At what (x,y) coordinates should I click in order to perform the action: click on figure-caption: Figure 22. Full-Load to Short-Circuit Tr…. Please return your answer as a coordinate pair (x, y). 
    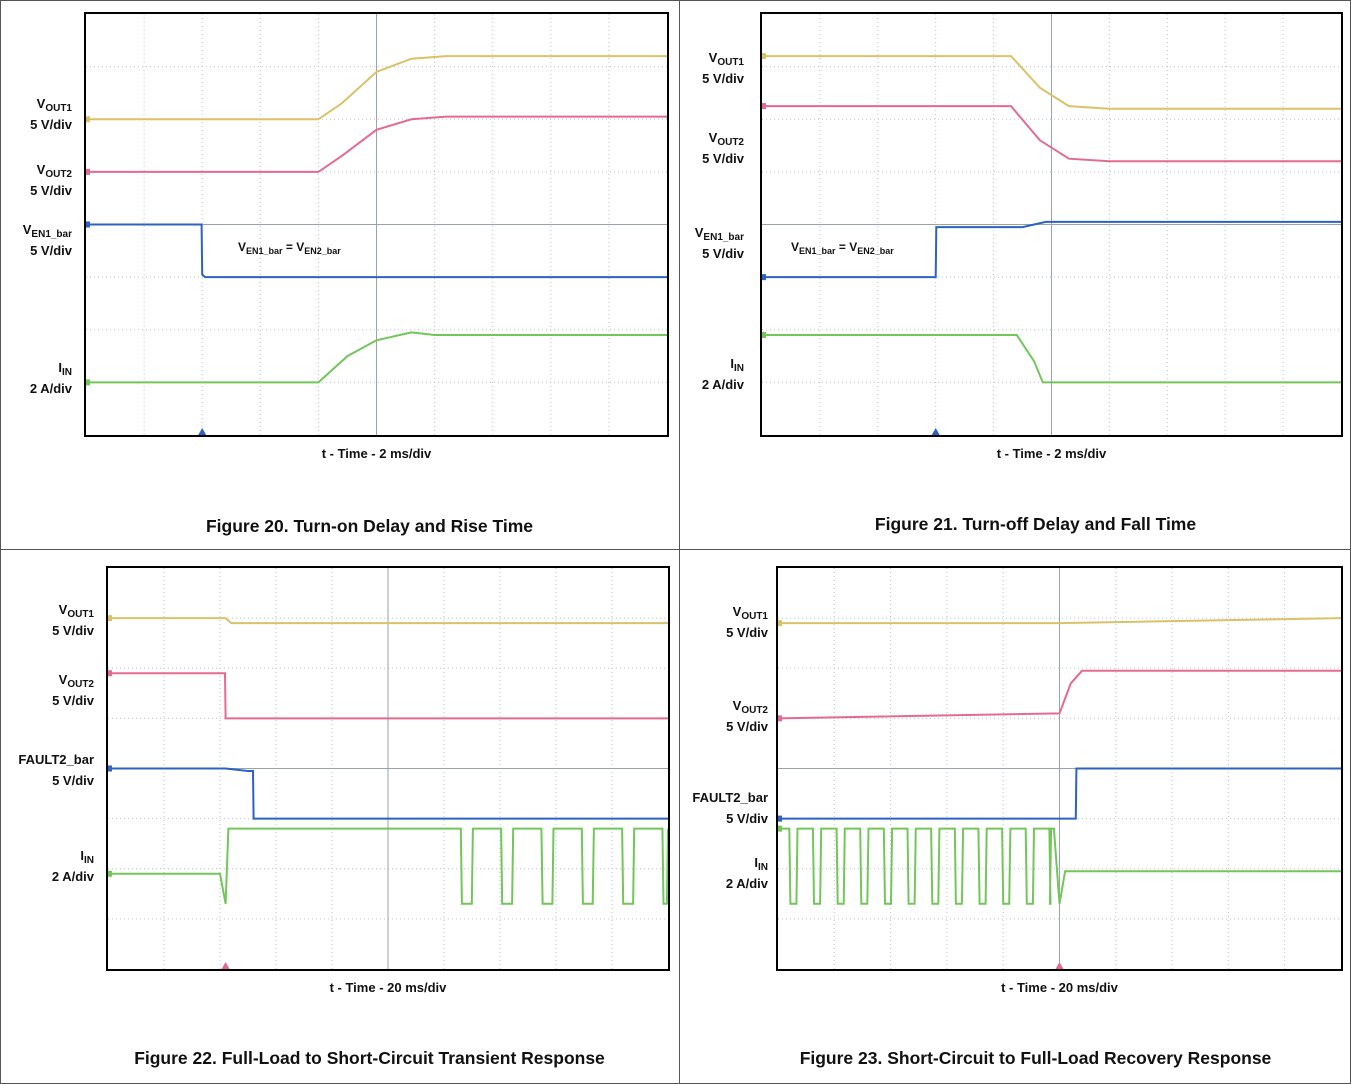
    Looking at the image, I should click on (369, 1058).